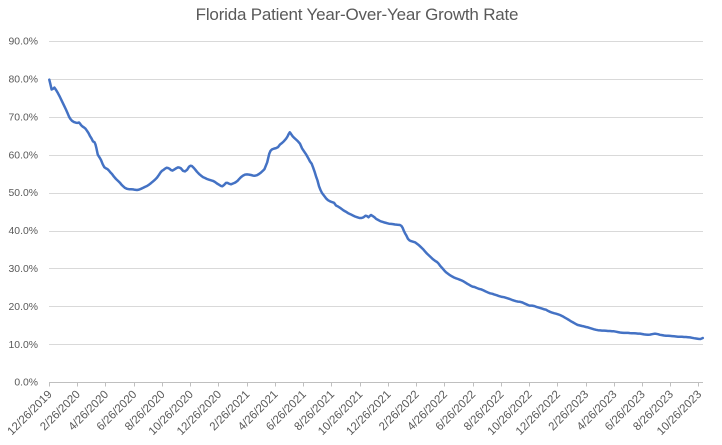 The width and height of the screenshot is (722, 445). Describe the element at coordinates (23, 80) in the screenshot. I see `svg-text: 80.0%` at that location.